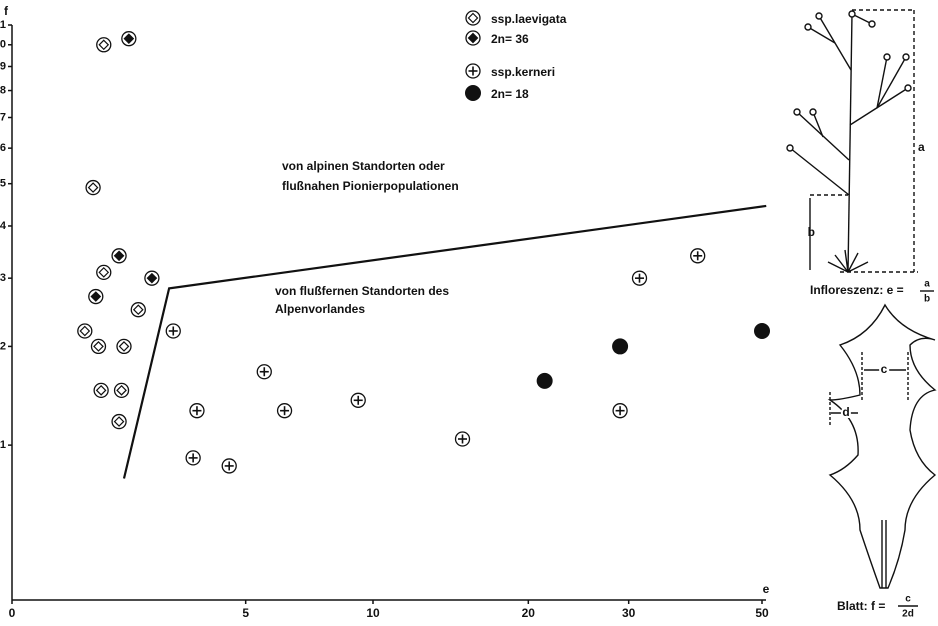 The image size is (938, 626). Describe the element at coordinates (6, 11) in the screenshot. I see `y-axis-label: f` at that location.